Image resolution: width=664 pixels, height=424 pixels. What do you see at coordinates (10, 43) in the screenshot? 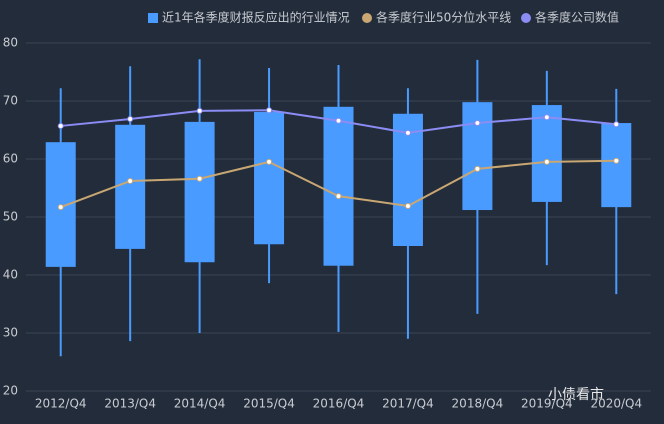
I see `y-tick-label: 80` at bounding box center [10, 43].